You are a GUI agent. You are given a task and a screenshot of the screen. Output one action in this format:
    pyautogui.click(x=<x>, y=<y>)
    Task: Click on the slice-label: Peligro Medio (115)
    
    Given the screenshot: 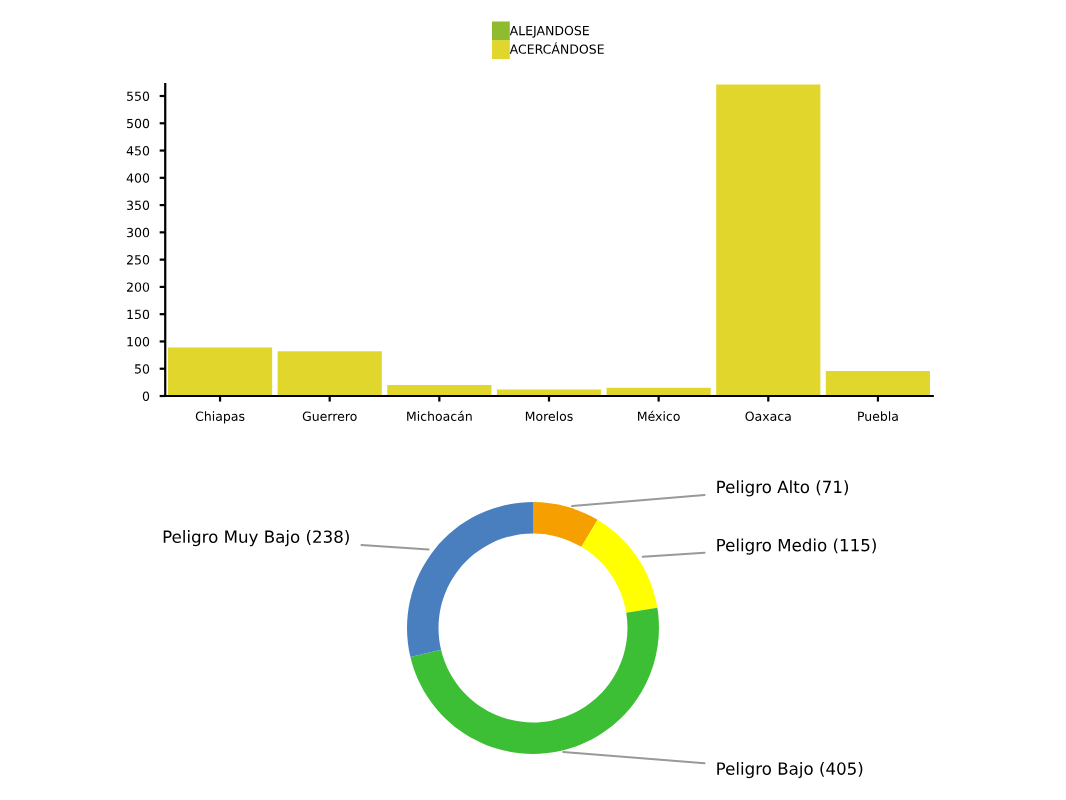 What is the action you would take?
    pyautogui.click(x=796, y=546)
    